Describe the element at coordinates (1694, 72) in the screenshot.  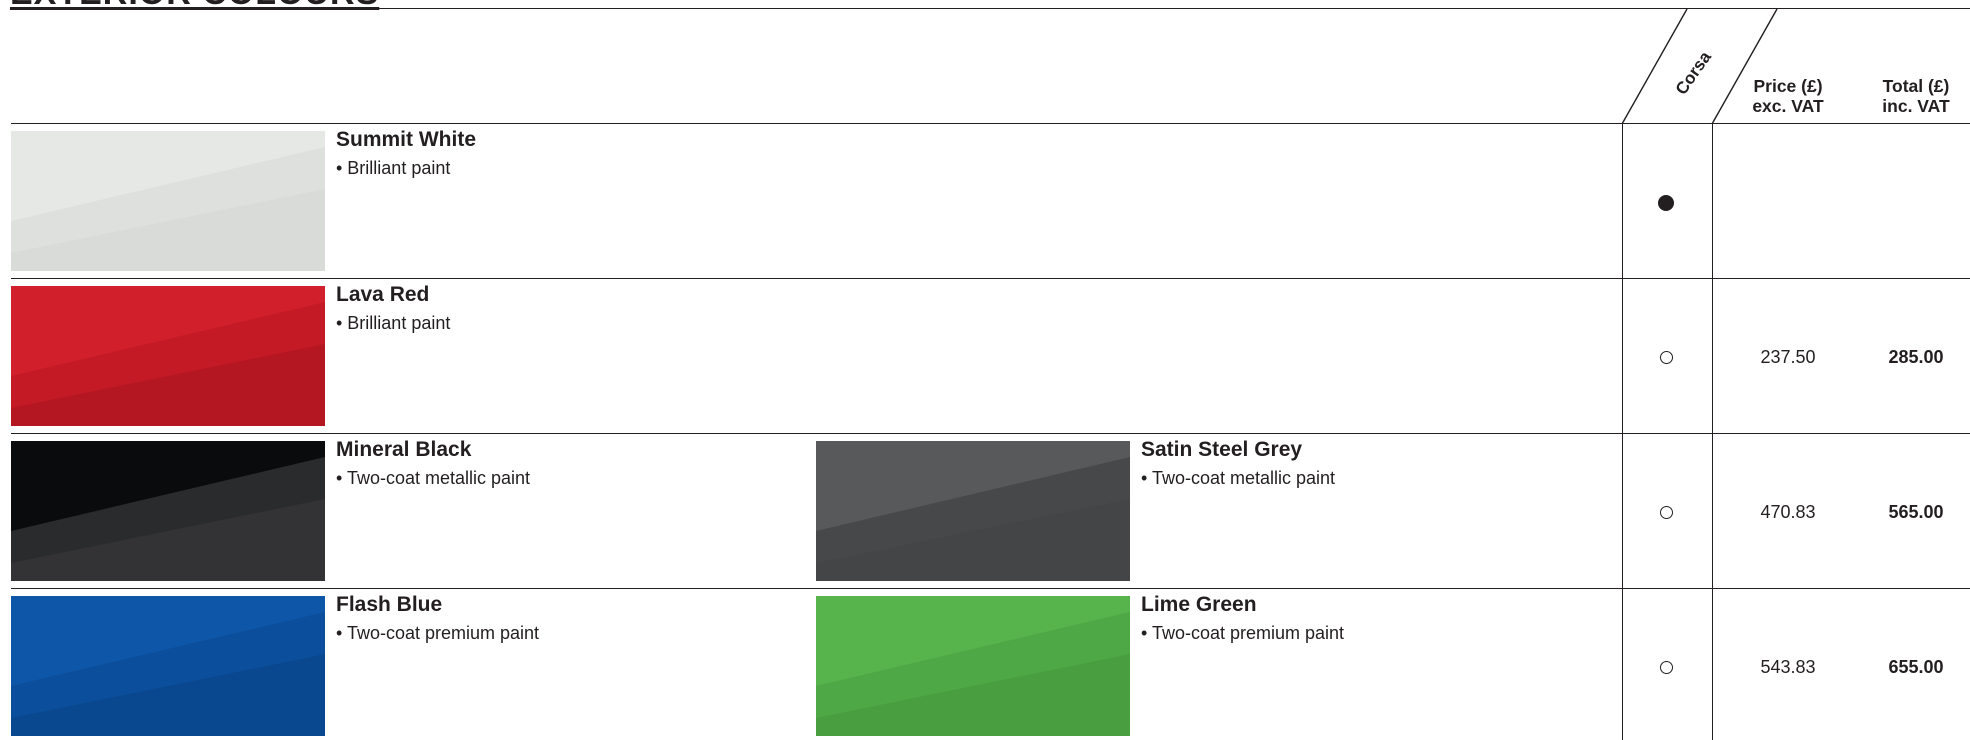
I see `model-column-label: Corsa` at that location.